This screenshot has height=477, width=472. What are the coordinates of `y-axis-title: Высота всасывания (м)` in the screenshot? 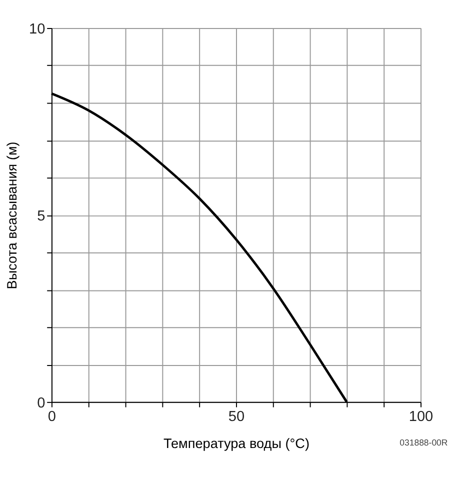 It's located at (12, 216).